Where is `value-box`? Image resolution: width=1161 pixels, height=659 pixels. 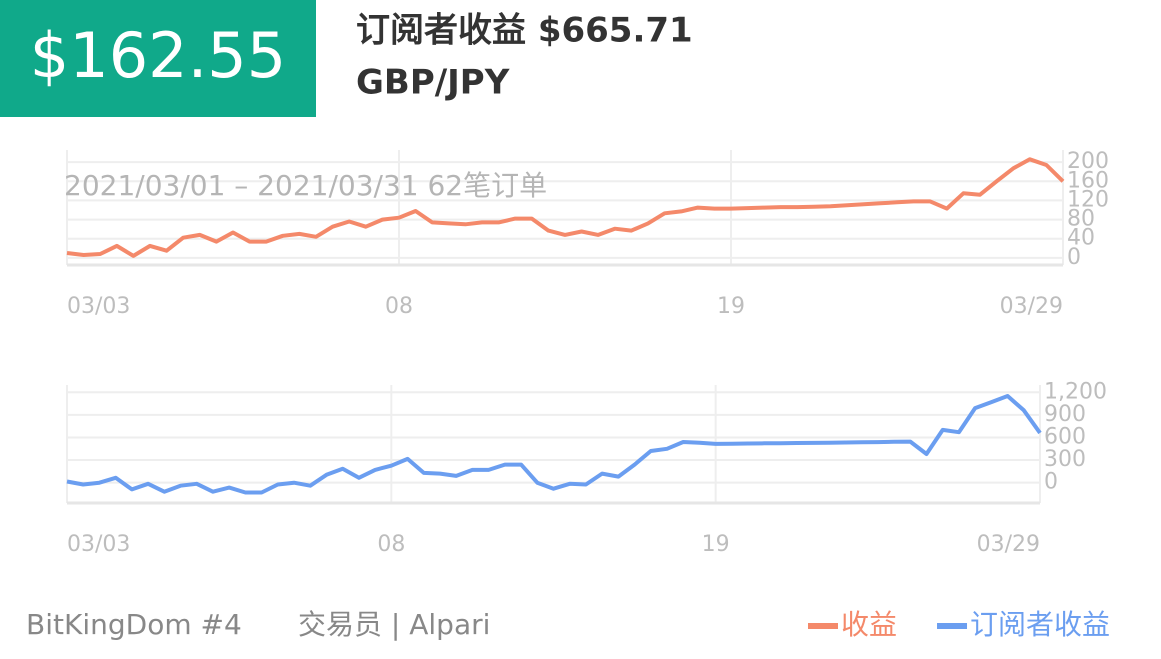
value-box is located at coordinates (158, 58).